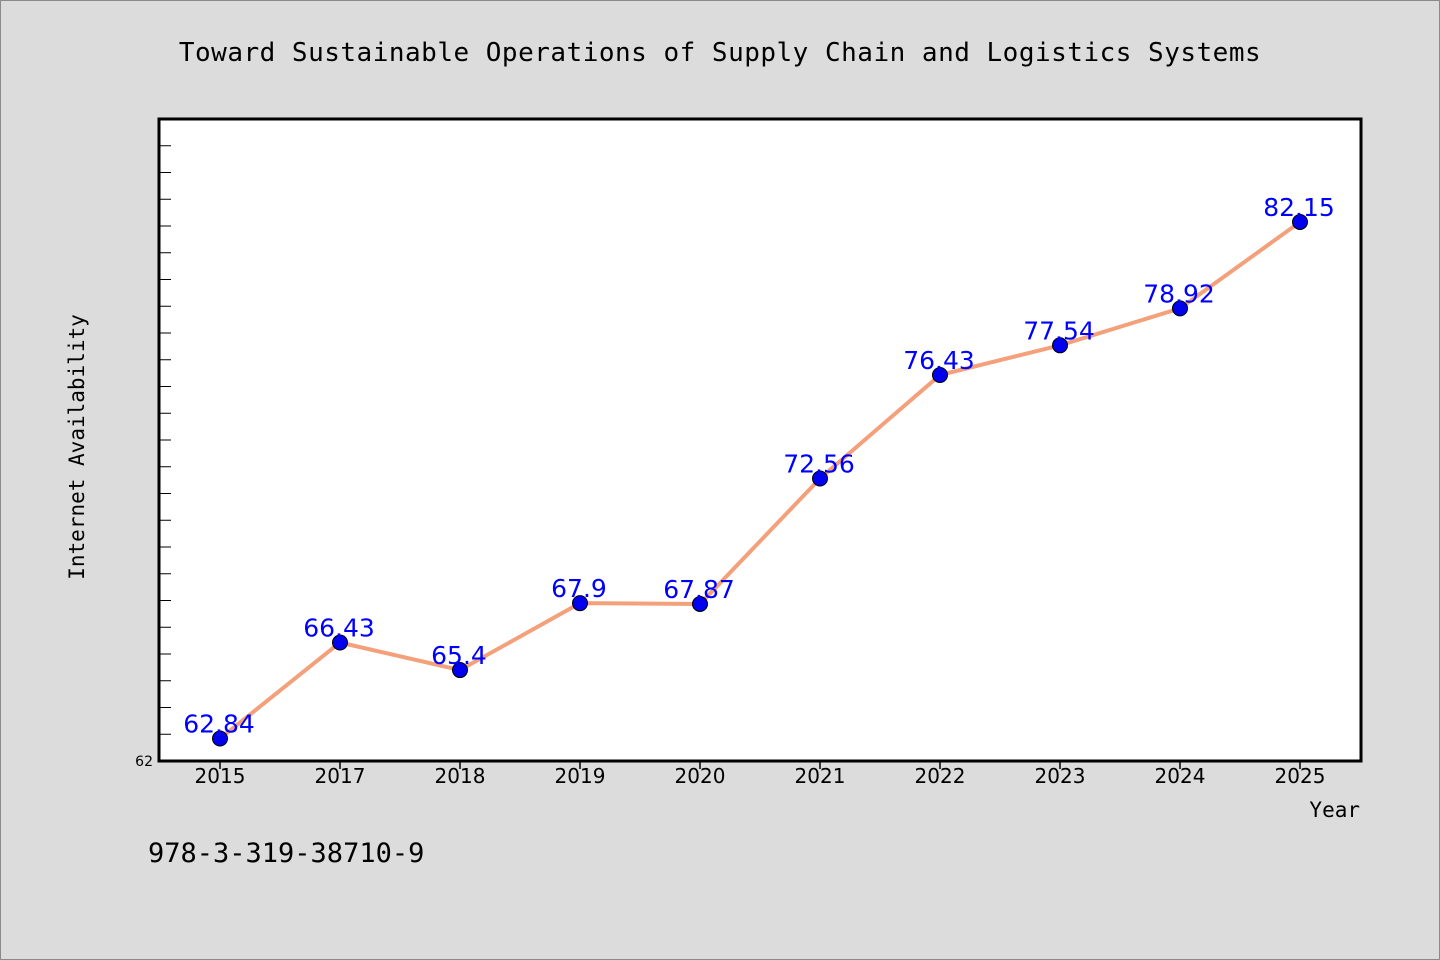 This screenshot has width=1440, height=960. What do you see at coordinates (1300, 776) in the screenshot?
I see `x-tick-label: 2025` at bounding box center [1300, 776].